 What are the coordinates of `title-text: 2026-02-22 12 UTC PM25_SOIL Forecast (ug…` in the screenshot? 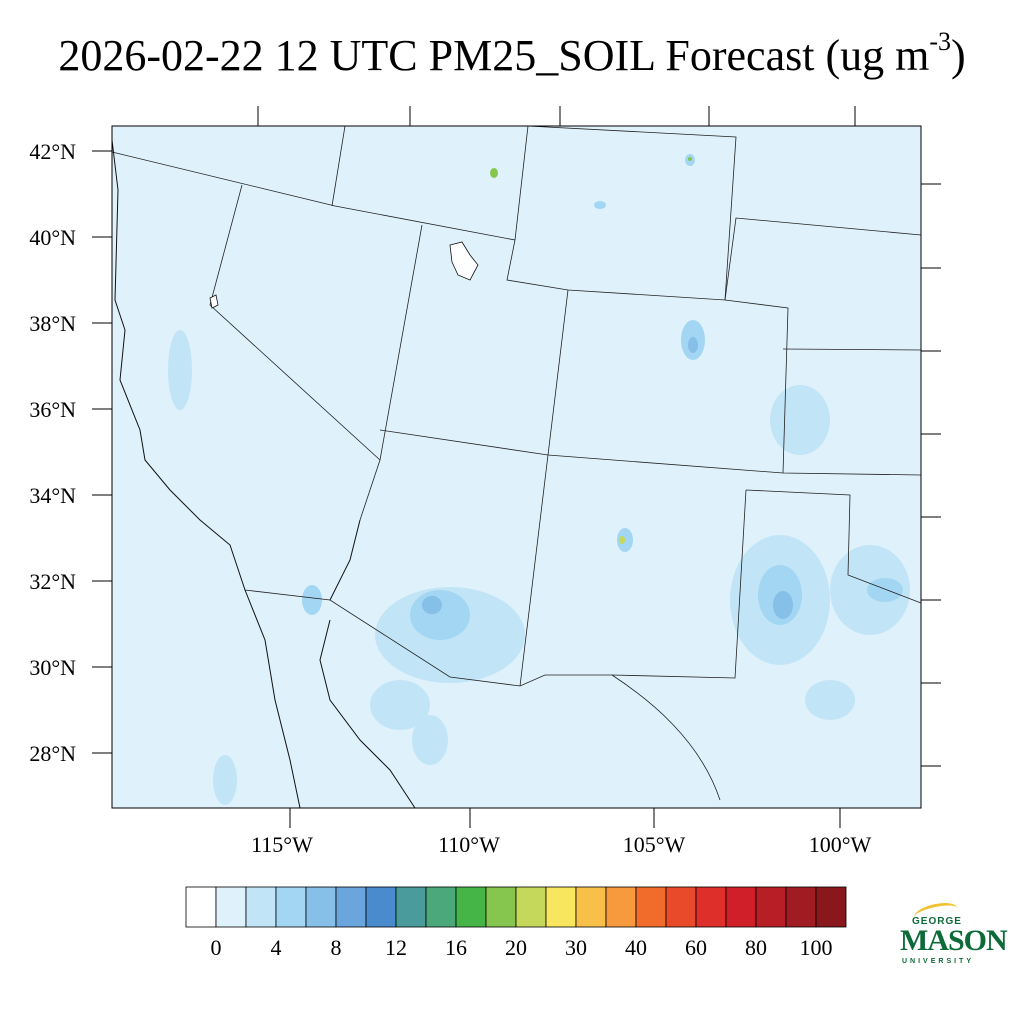 It's located at (494, 55).